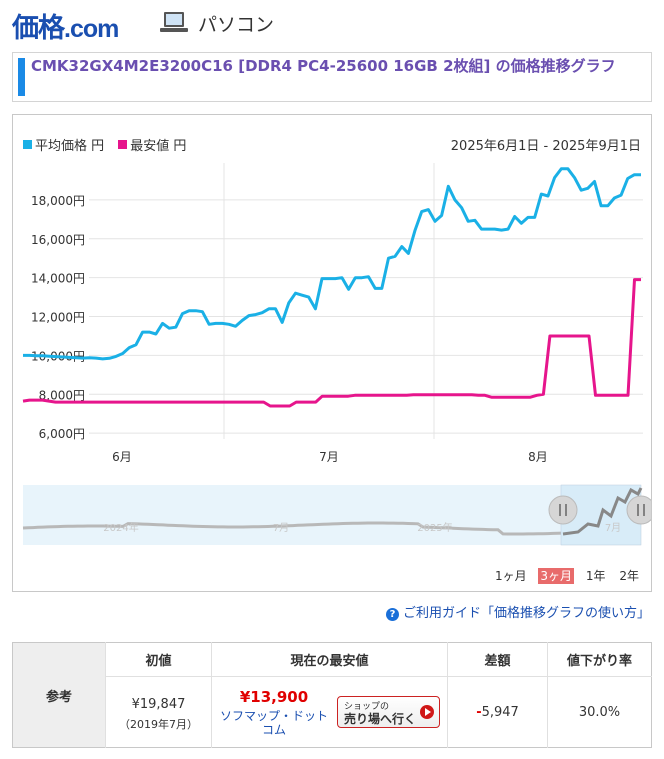 The width and height of the screenshot is (664, 759). What do you see at coordinates (329, 712) in the screenshot?
I see `current-min-cell: ¥13,900 ソフマップ・ドット コム ショップの 売り場へ行く` at bounding box center [329, 712].